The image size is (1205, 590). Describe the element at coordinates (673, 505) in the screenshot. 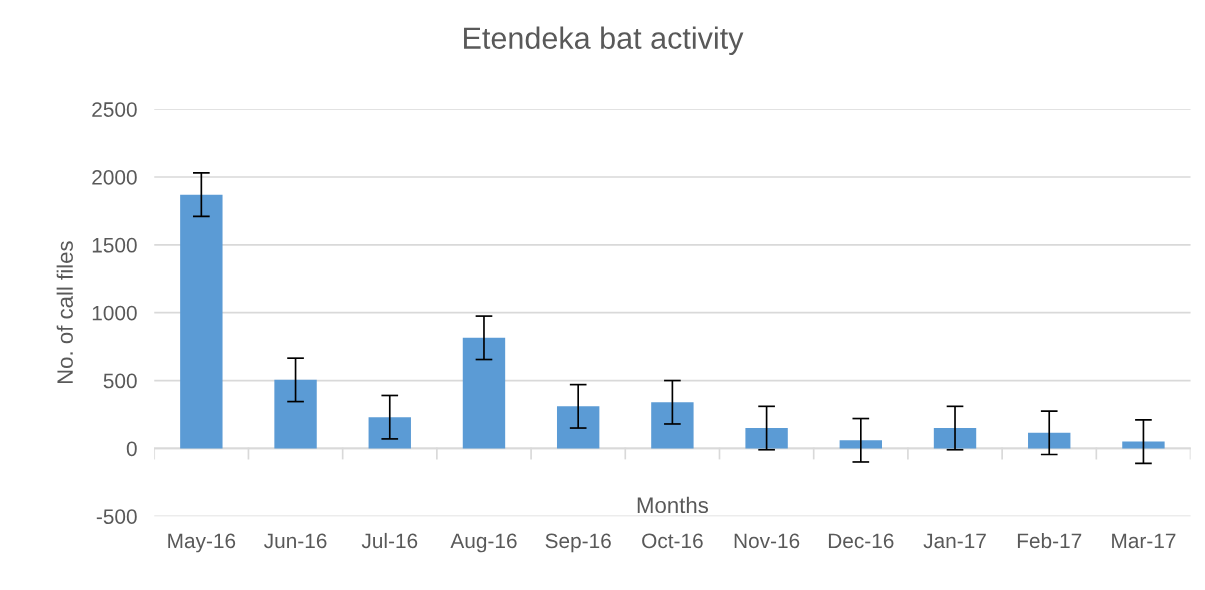

I see `x-axis-title: Months` at that location.